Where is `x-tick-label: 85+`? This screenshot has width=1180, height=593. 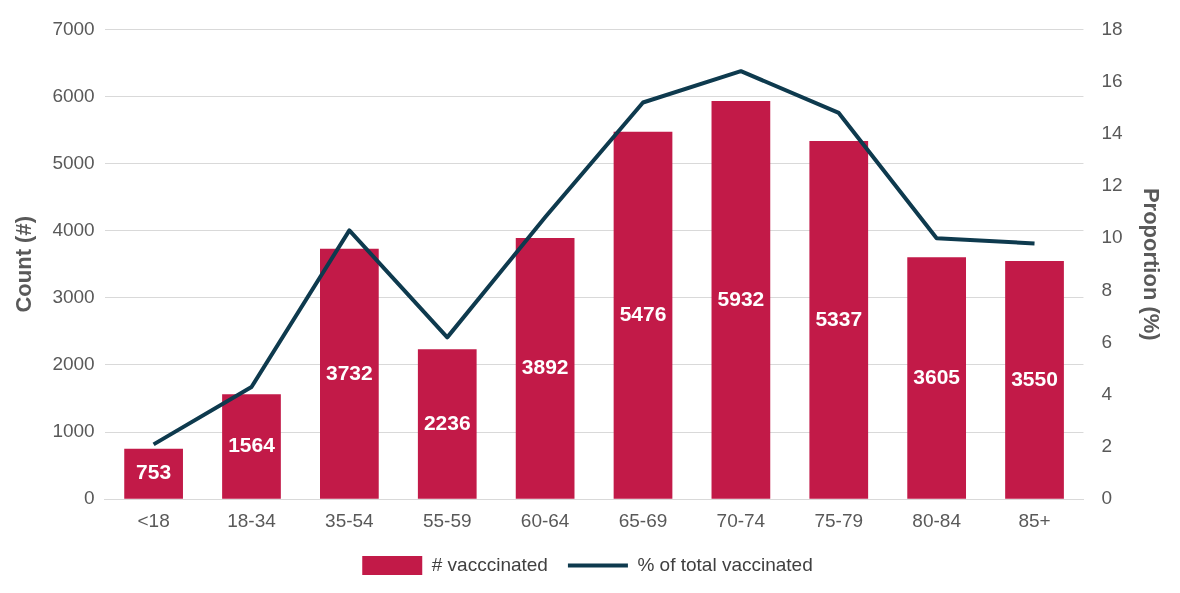
x-tick-label: 85+ is located at coordinates (1034, 520).